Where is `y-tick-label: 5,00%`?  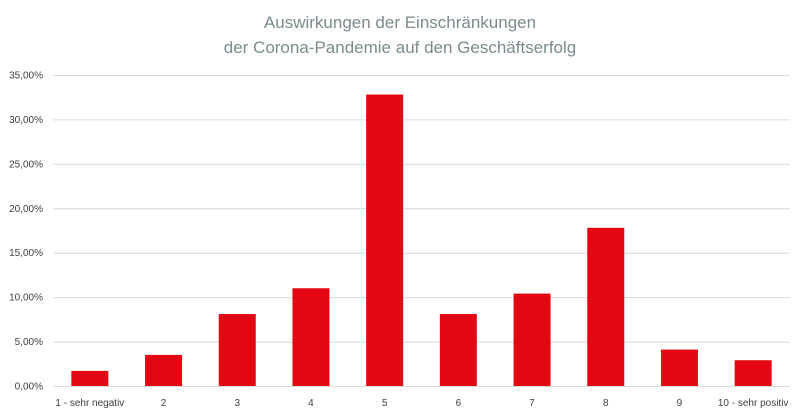 y-tick-label: 5,00% is located at coordinates (29, 342).